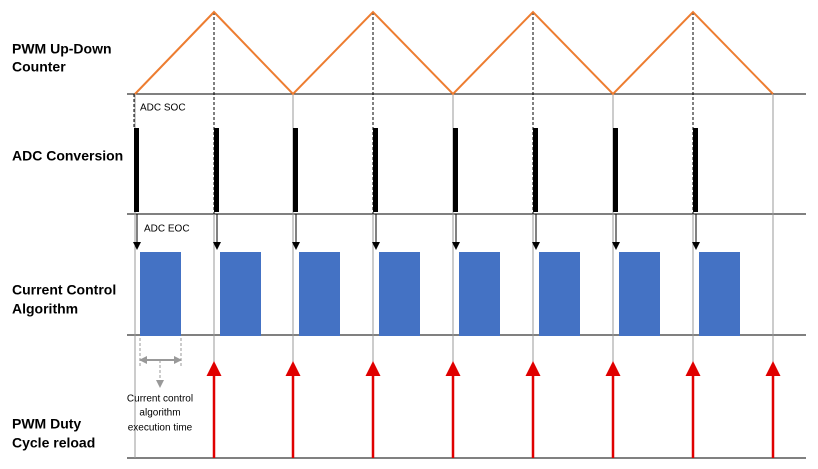 Image resolution: width=818 pixels, height=469 pixels. I want to click on row-label: Current Control, so click(64, 290).